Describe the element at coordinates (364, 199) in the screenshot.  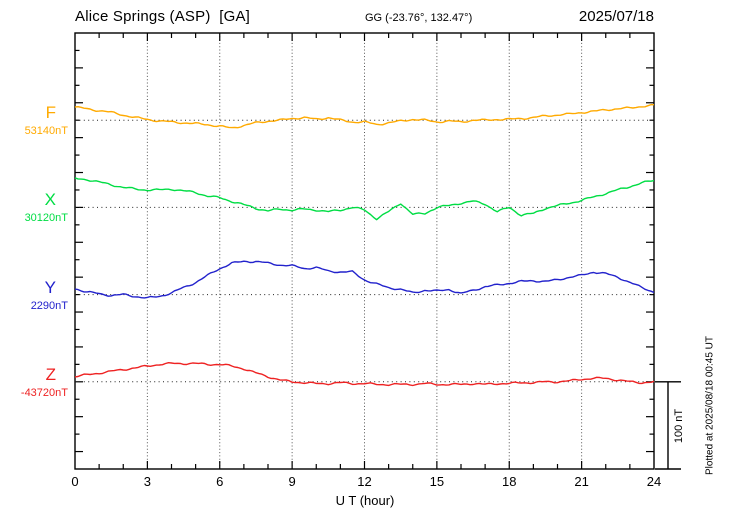
I see `trace-X` at that location.